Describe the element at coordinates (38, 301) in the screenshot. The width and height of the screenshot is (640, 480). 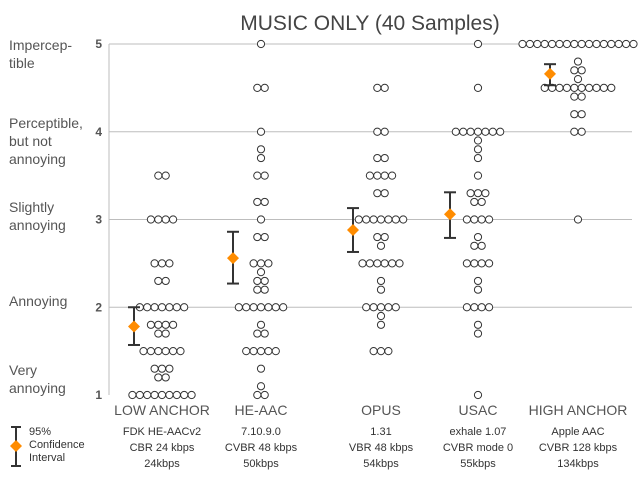
I see `y-descriptor: Annoying` at that location.